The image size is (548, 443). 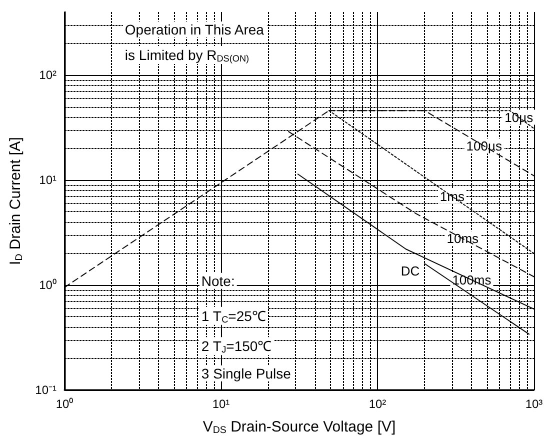 I want to click on y-axis-title: ID Drain Current [A], so click(x=16, y=201).